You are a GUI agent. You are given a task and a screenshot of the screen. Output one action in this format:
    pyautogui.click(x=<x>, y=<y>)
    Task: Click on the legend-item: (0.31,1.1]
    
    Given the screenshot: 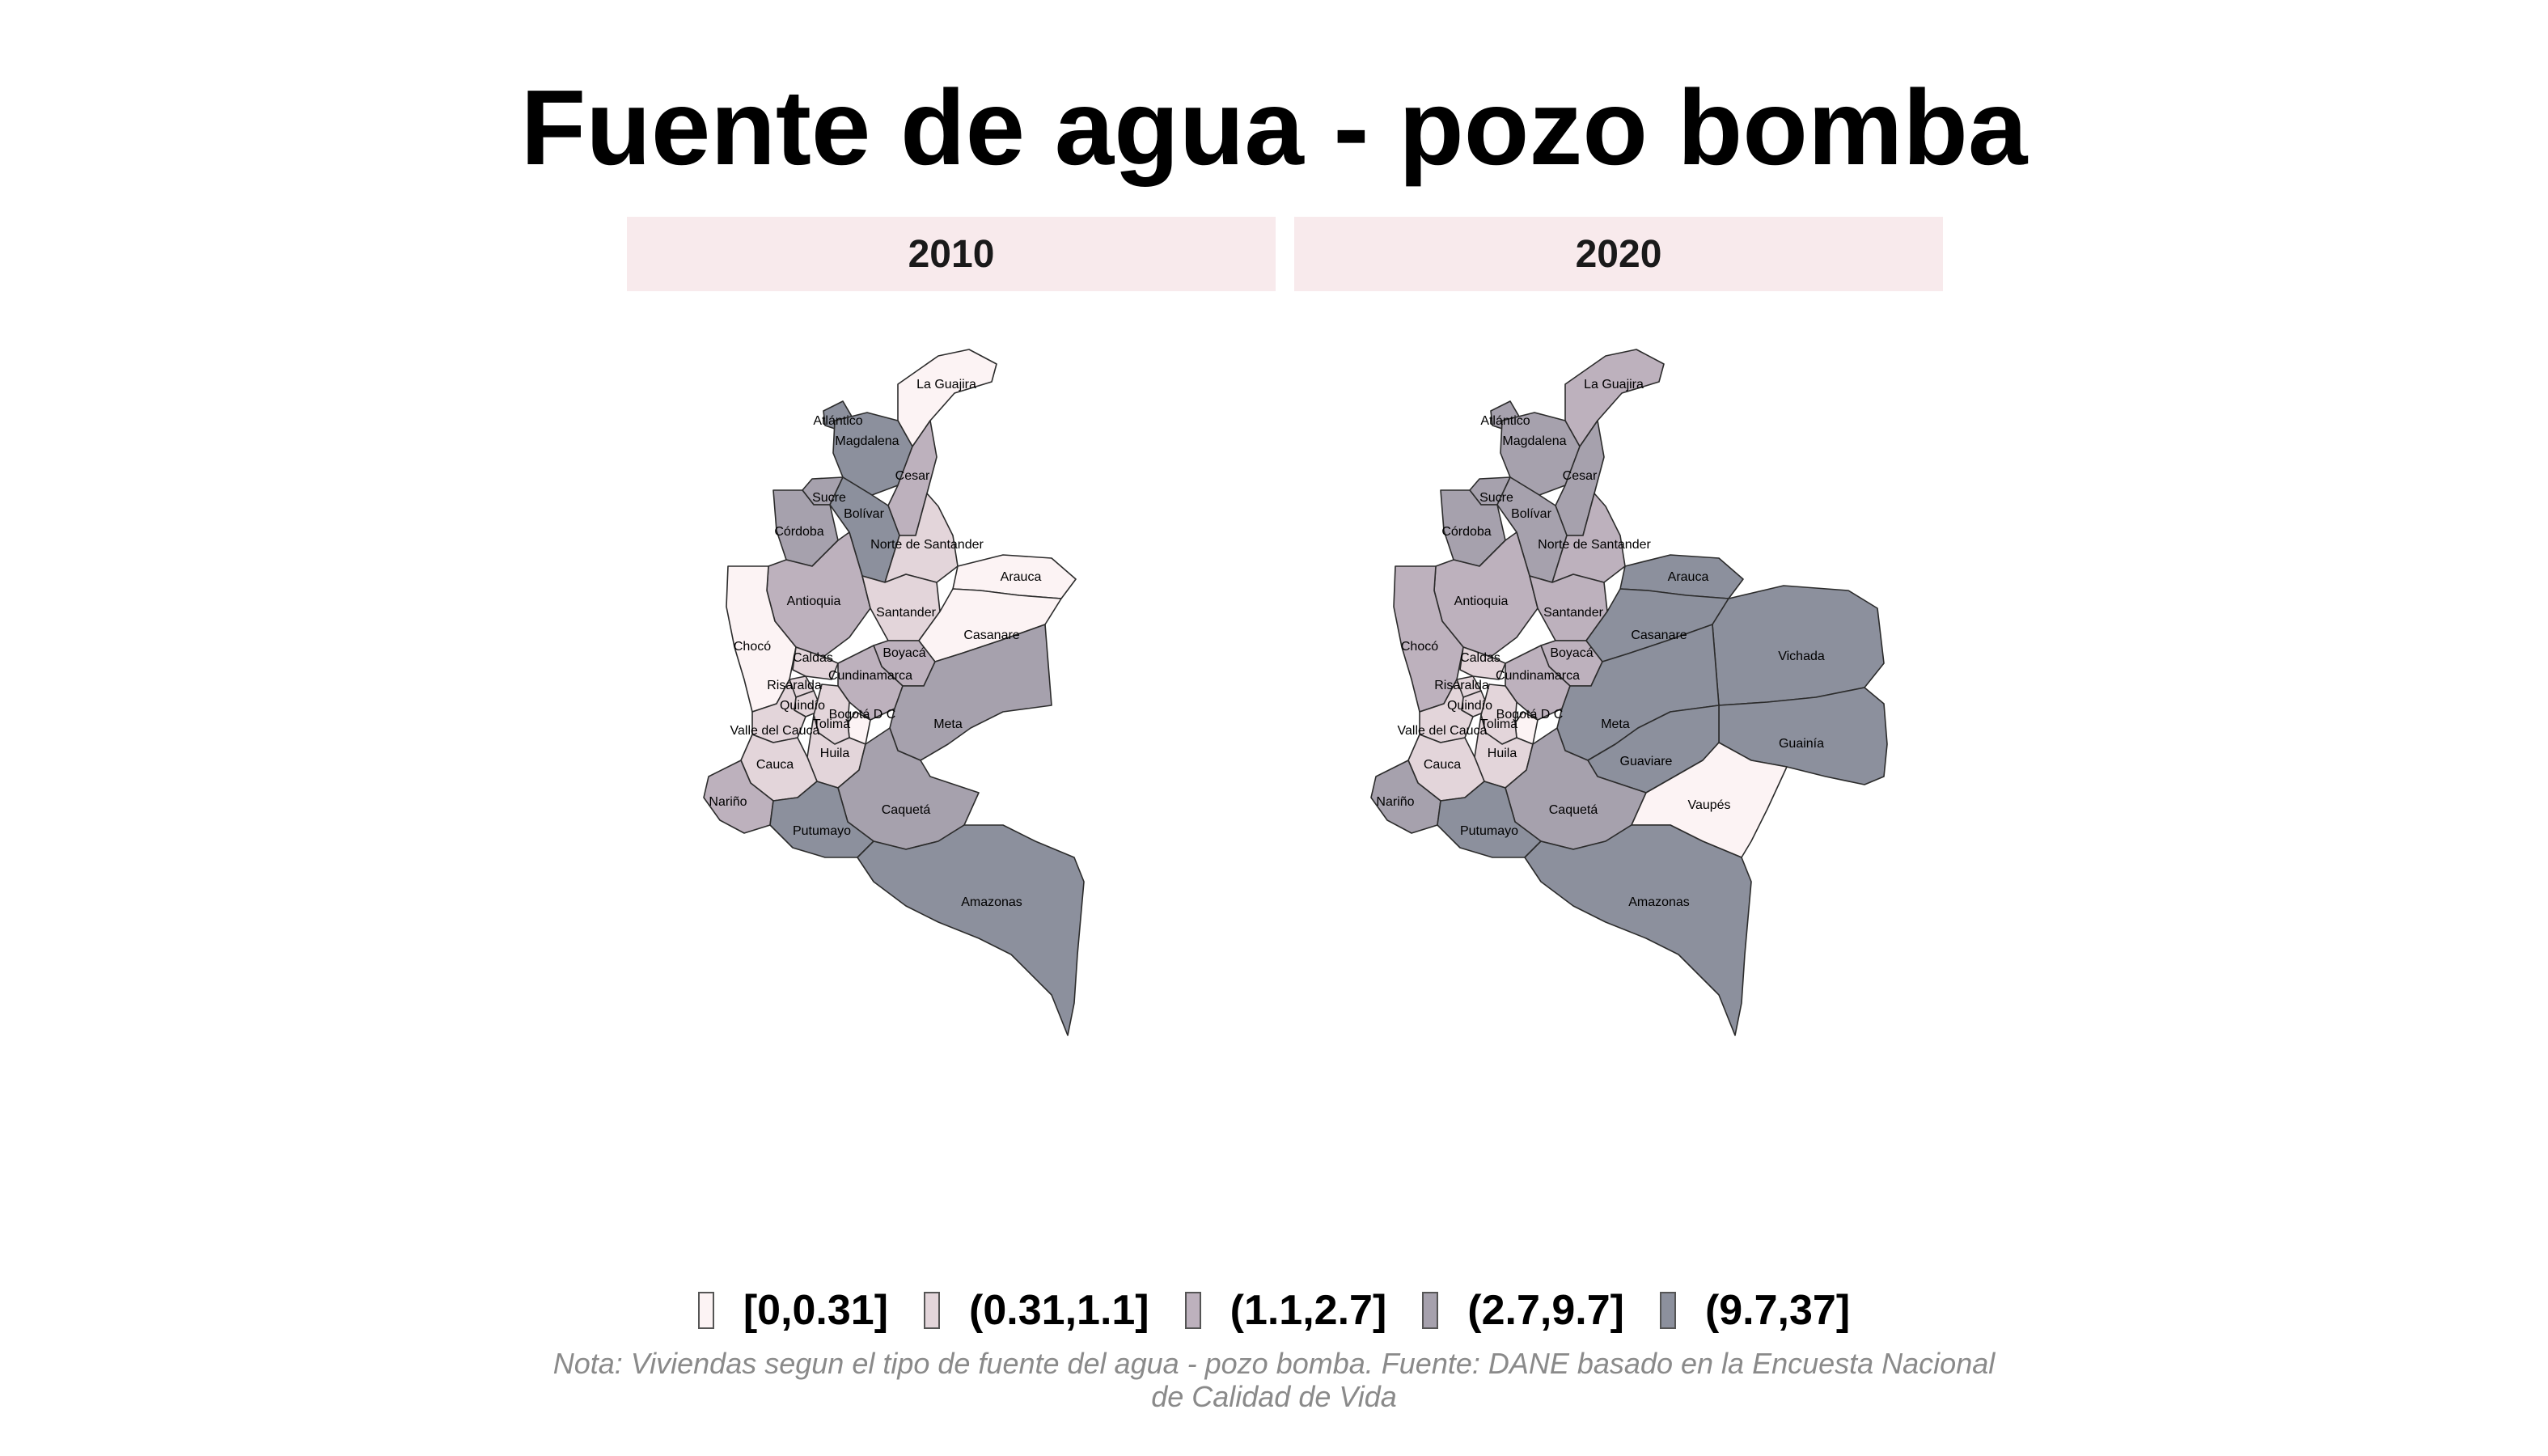 What is the action you would take?
    pyautogui.click(x=1036, y=1310)
    